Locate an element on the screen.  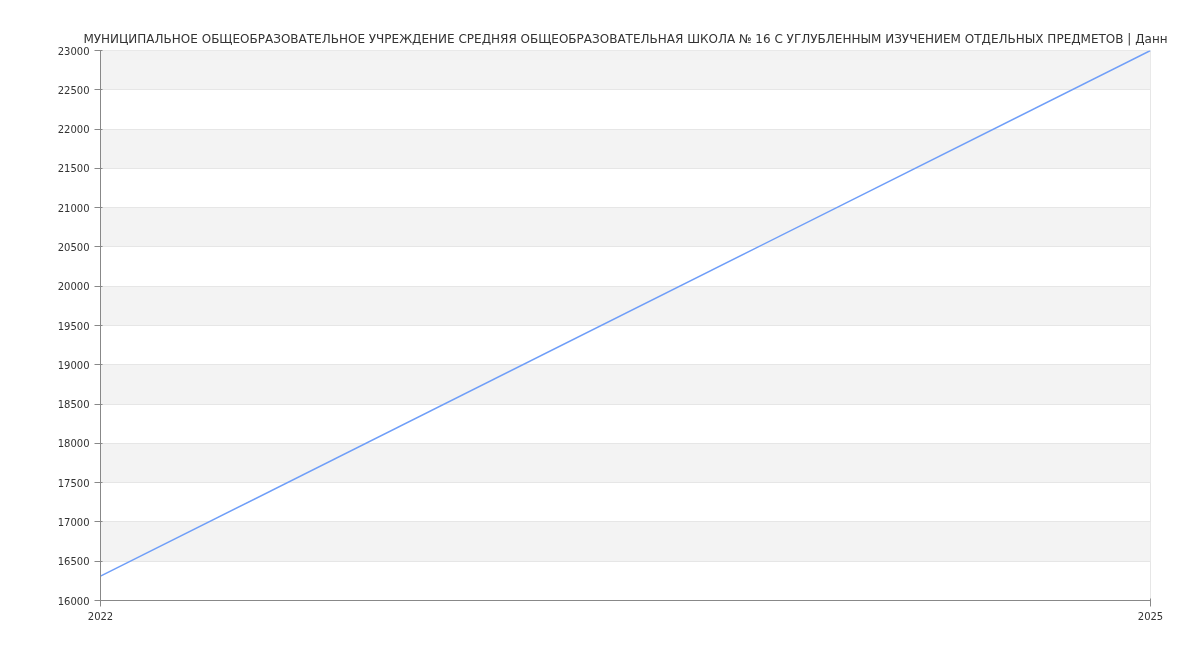
y-tick-label: 19000 is located at coordinates (73, 365).